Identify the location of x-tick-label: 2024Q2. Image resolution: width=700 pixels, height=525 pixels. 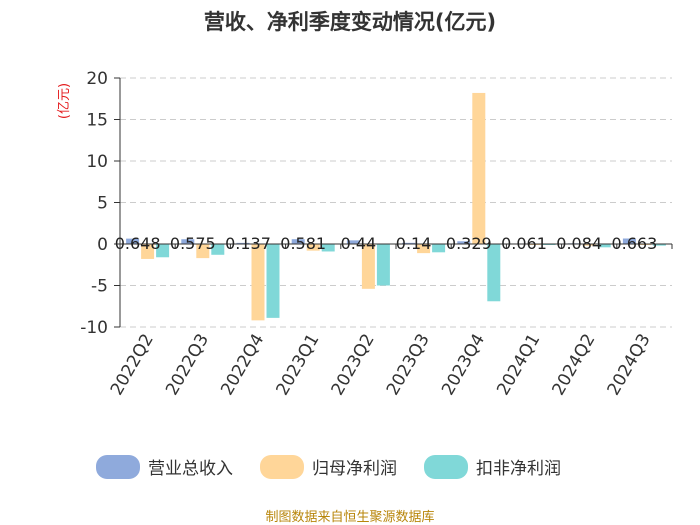
(573, 365).